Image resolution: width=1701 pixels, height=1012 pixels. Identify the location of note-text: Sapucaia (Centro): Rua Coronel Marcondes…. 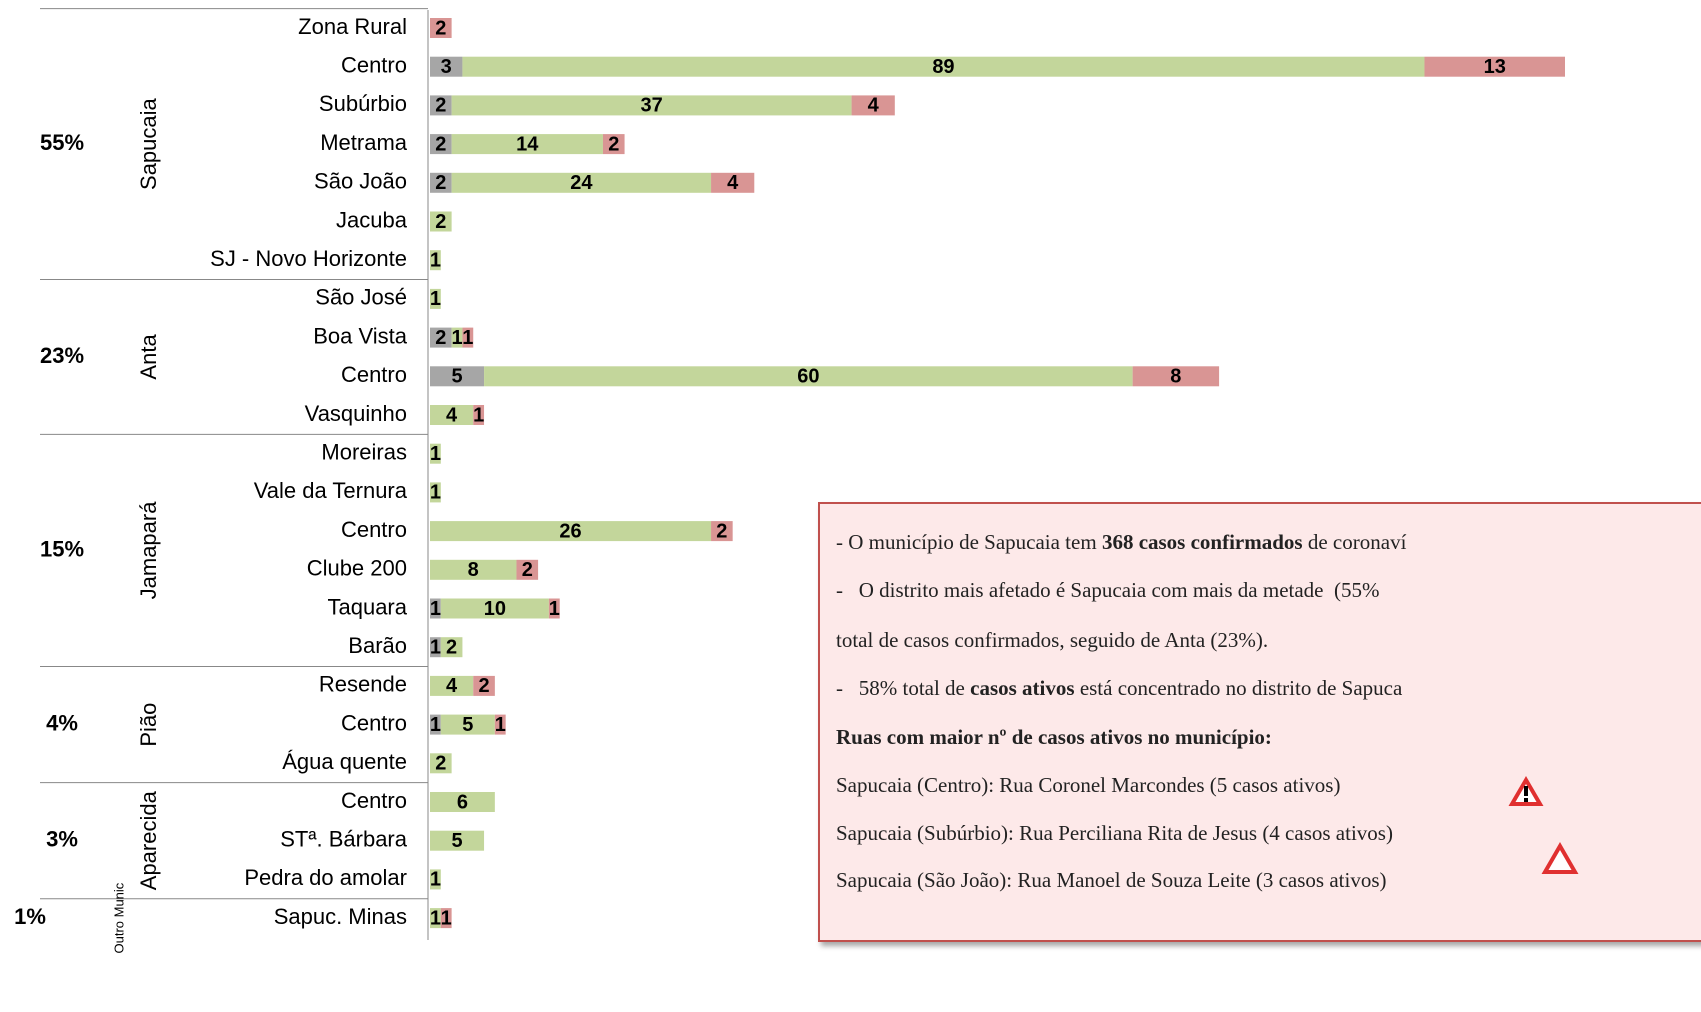
(1088, 785).